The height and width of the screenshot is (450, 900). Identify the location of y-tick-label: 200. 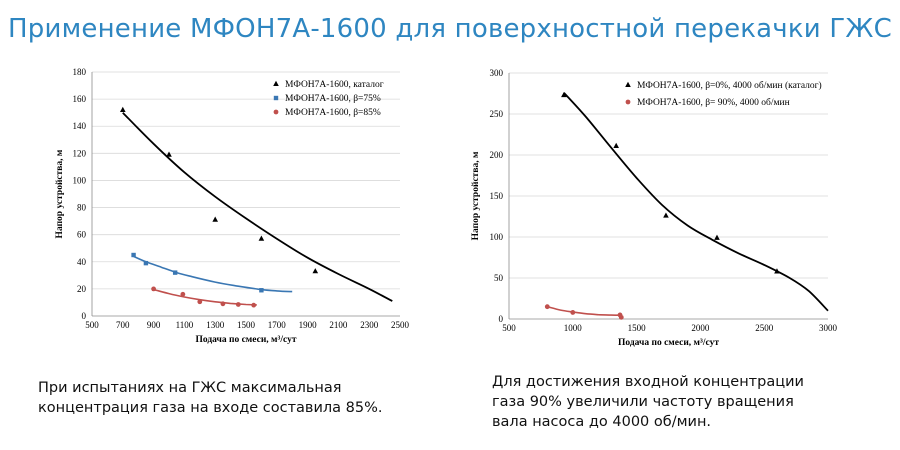
(497, 155).